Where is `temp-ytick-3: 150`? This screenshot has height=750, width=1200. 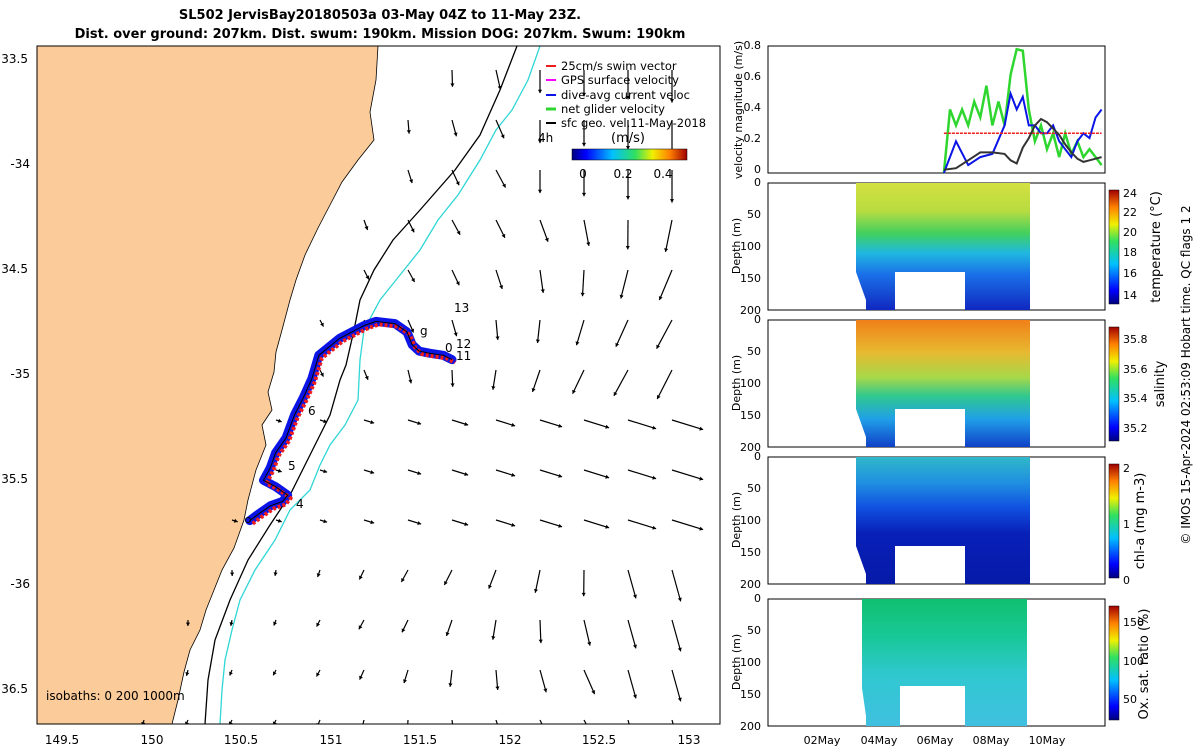 temp-ytick-3: 150 is located at coordinates (750, 278).